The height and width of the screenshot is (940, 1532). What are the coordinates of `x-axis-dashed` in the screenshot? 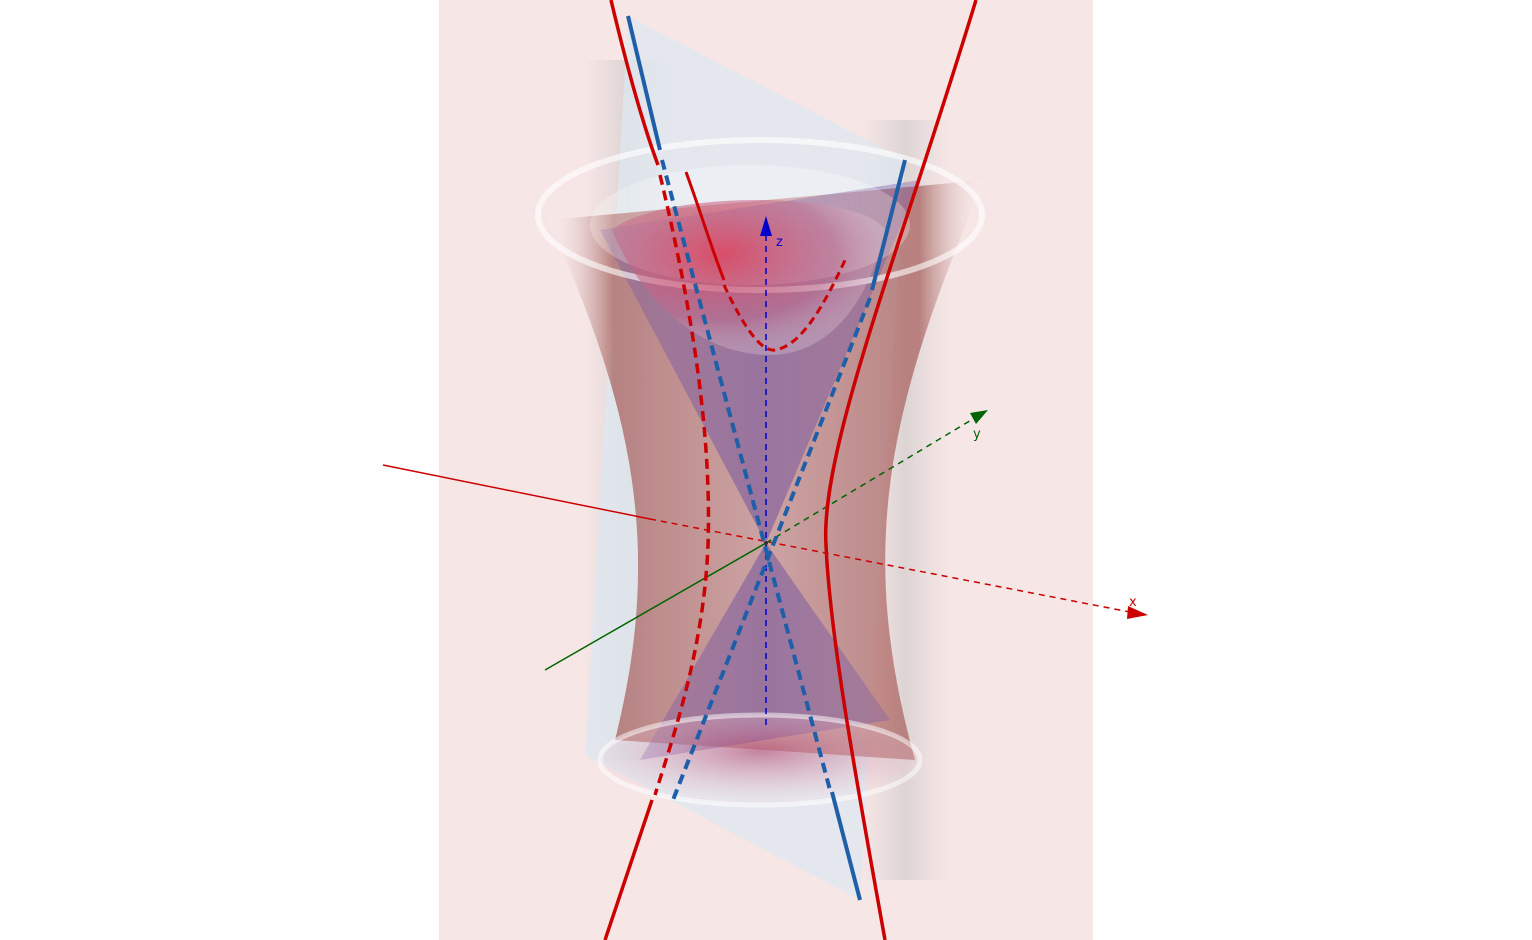 It's located at (890, 565).